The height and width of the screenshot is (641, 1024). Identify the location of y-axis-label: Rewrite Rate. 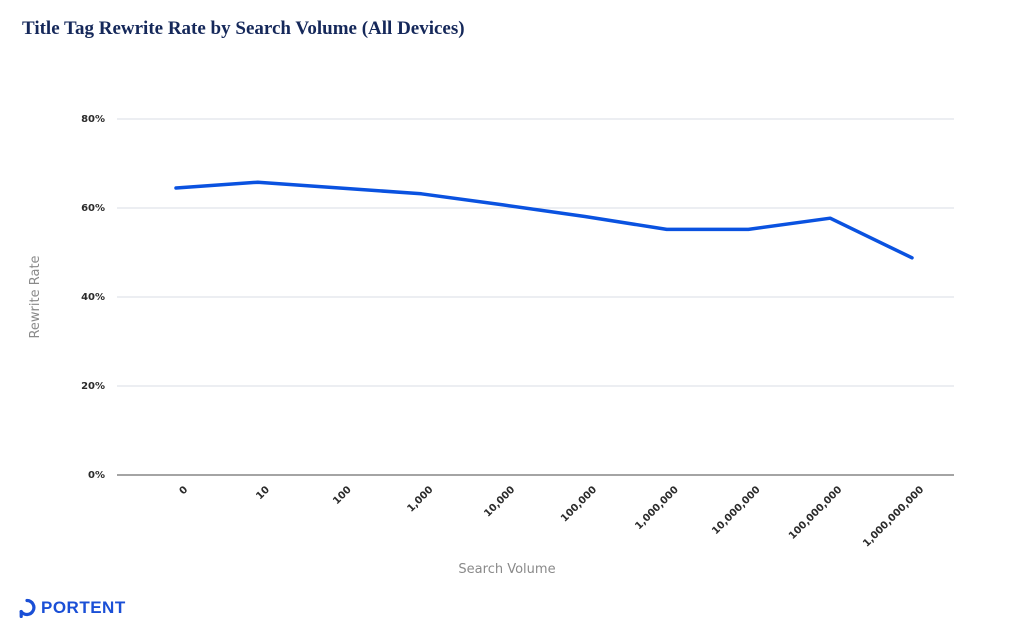
(35, 296).